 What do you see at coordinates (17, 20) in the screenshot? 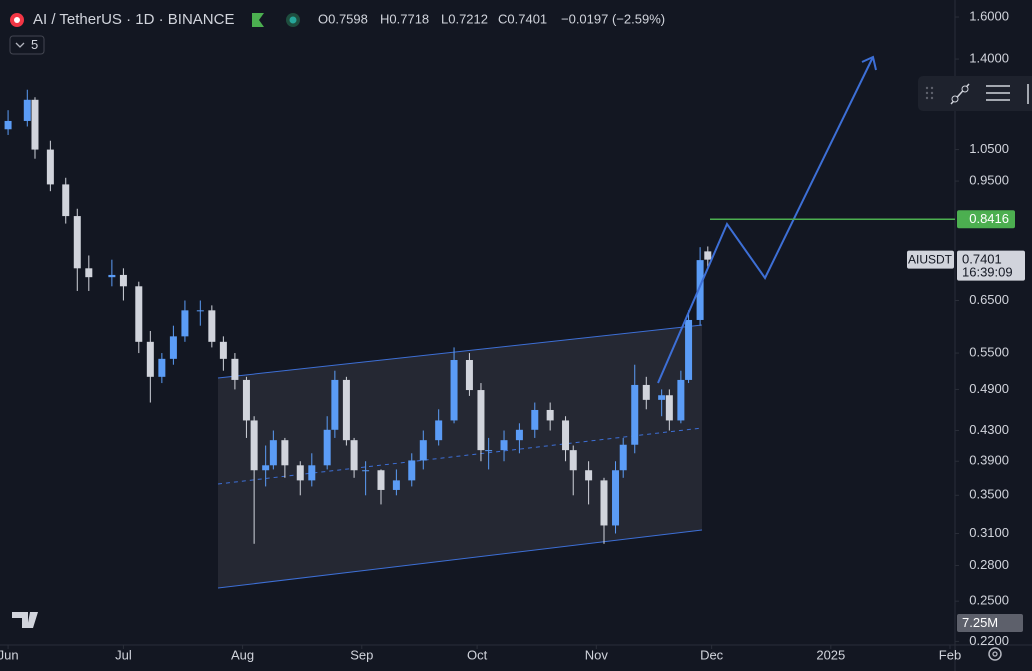
I see `symbol-icon-dot` at bounding box center [17, 20].